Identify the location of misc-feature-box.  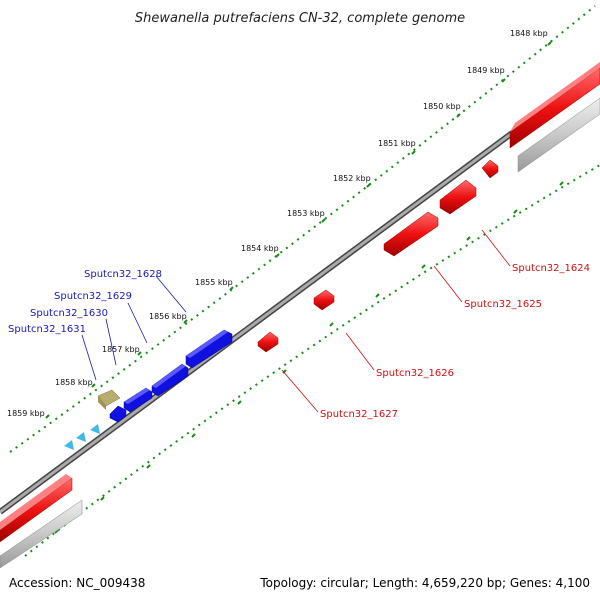
(109, 399).